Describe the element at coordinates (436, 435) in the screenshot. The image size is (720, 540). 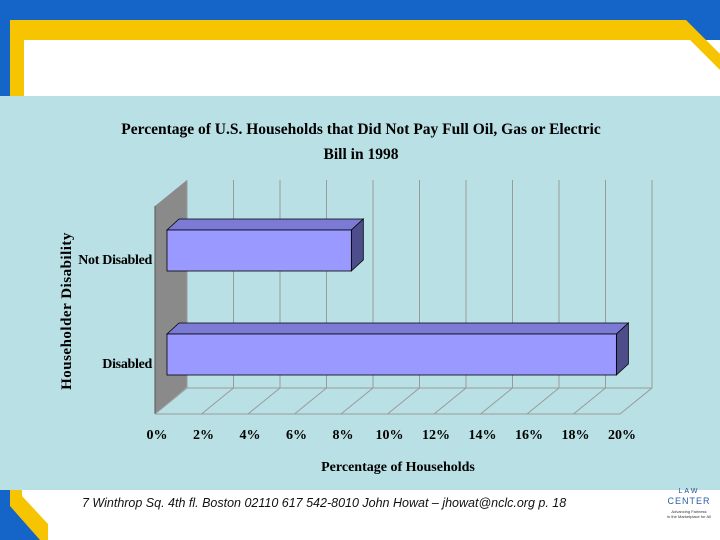
I see `x-tick-label: 12%` at that location.